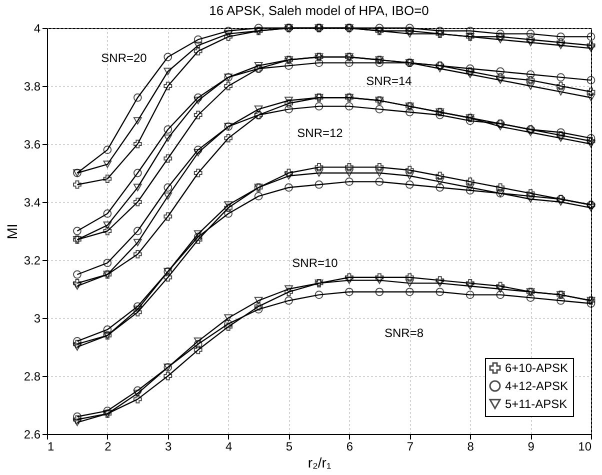 This screenshot has width=602, height=475. I want to click on x-tick-label: 7, so click(410, 447).